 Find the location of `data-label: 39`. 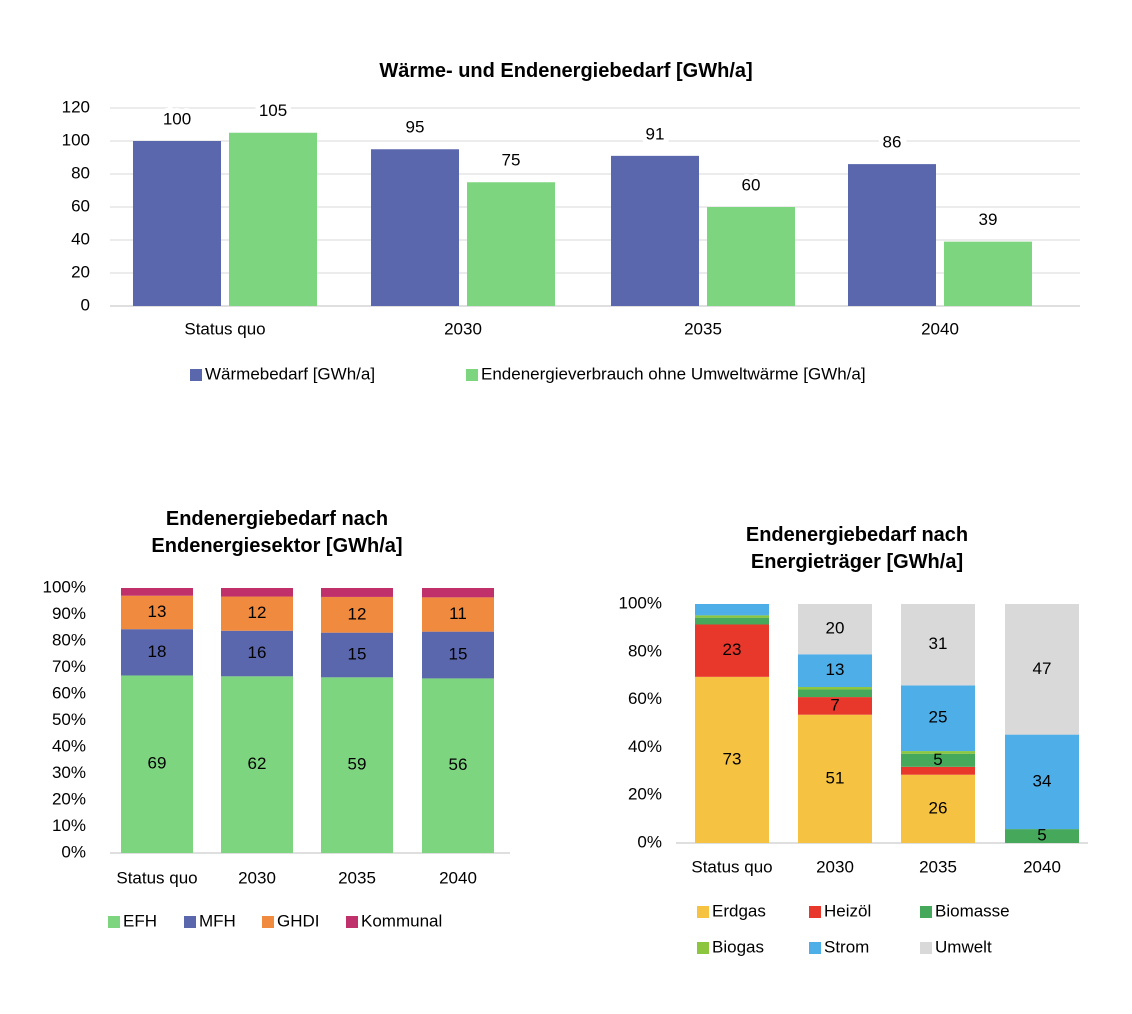

data-label: 39 is located at coordinates (988, 219).